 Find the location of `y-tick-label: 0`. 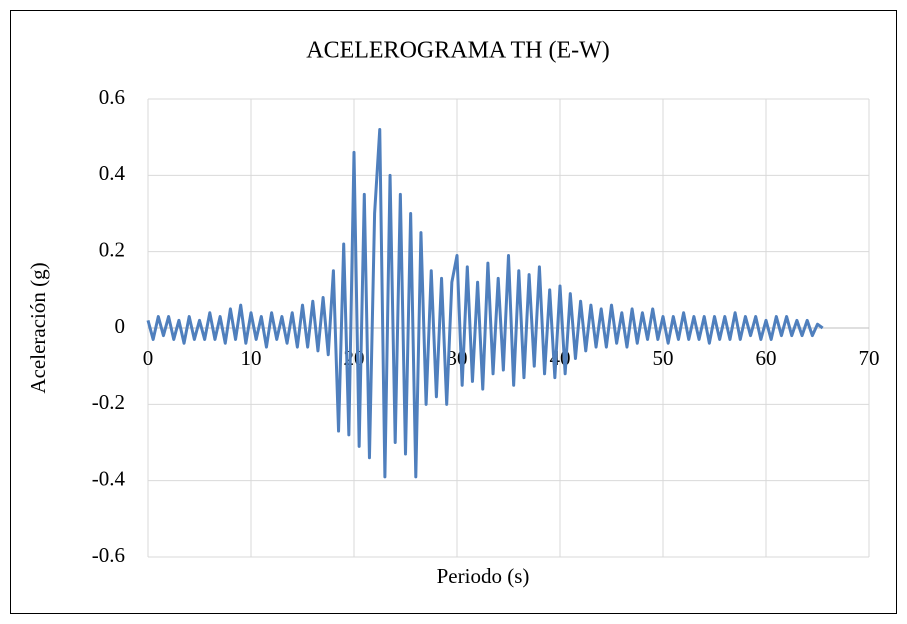

y-tick-label: 0 is located at coordinates (120, 326).